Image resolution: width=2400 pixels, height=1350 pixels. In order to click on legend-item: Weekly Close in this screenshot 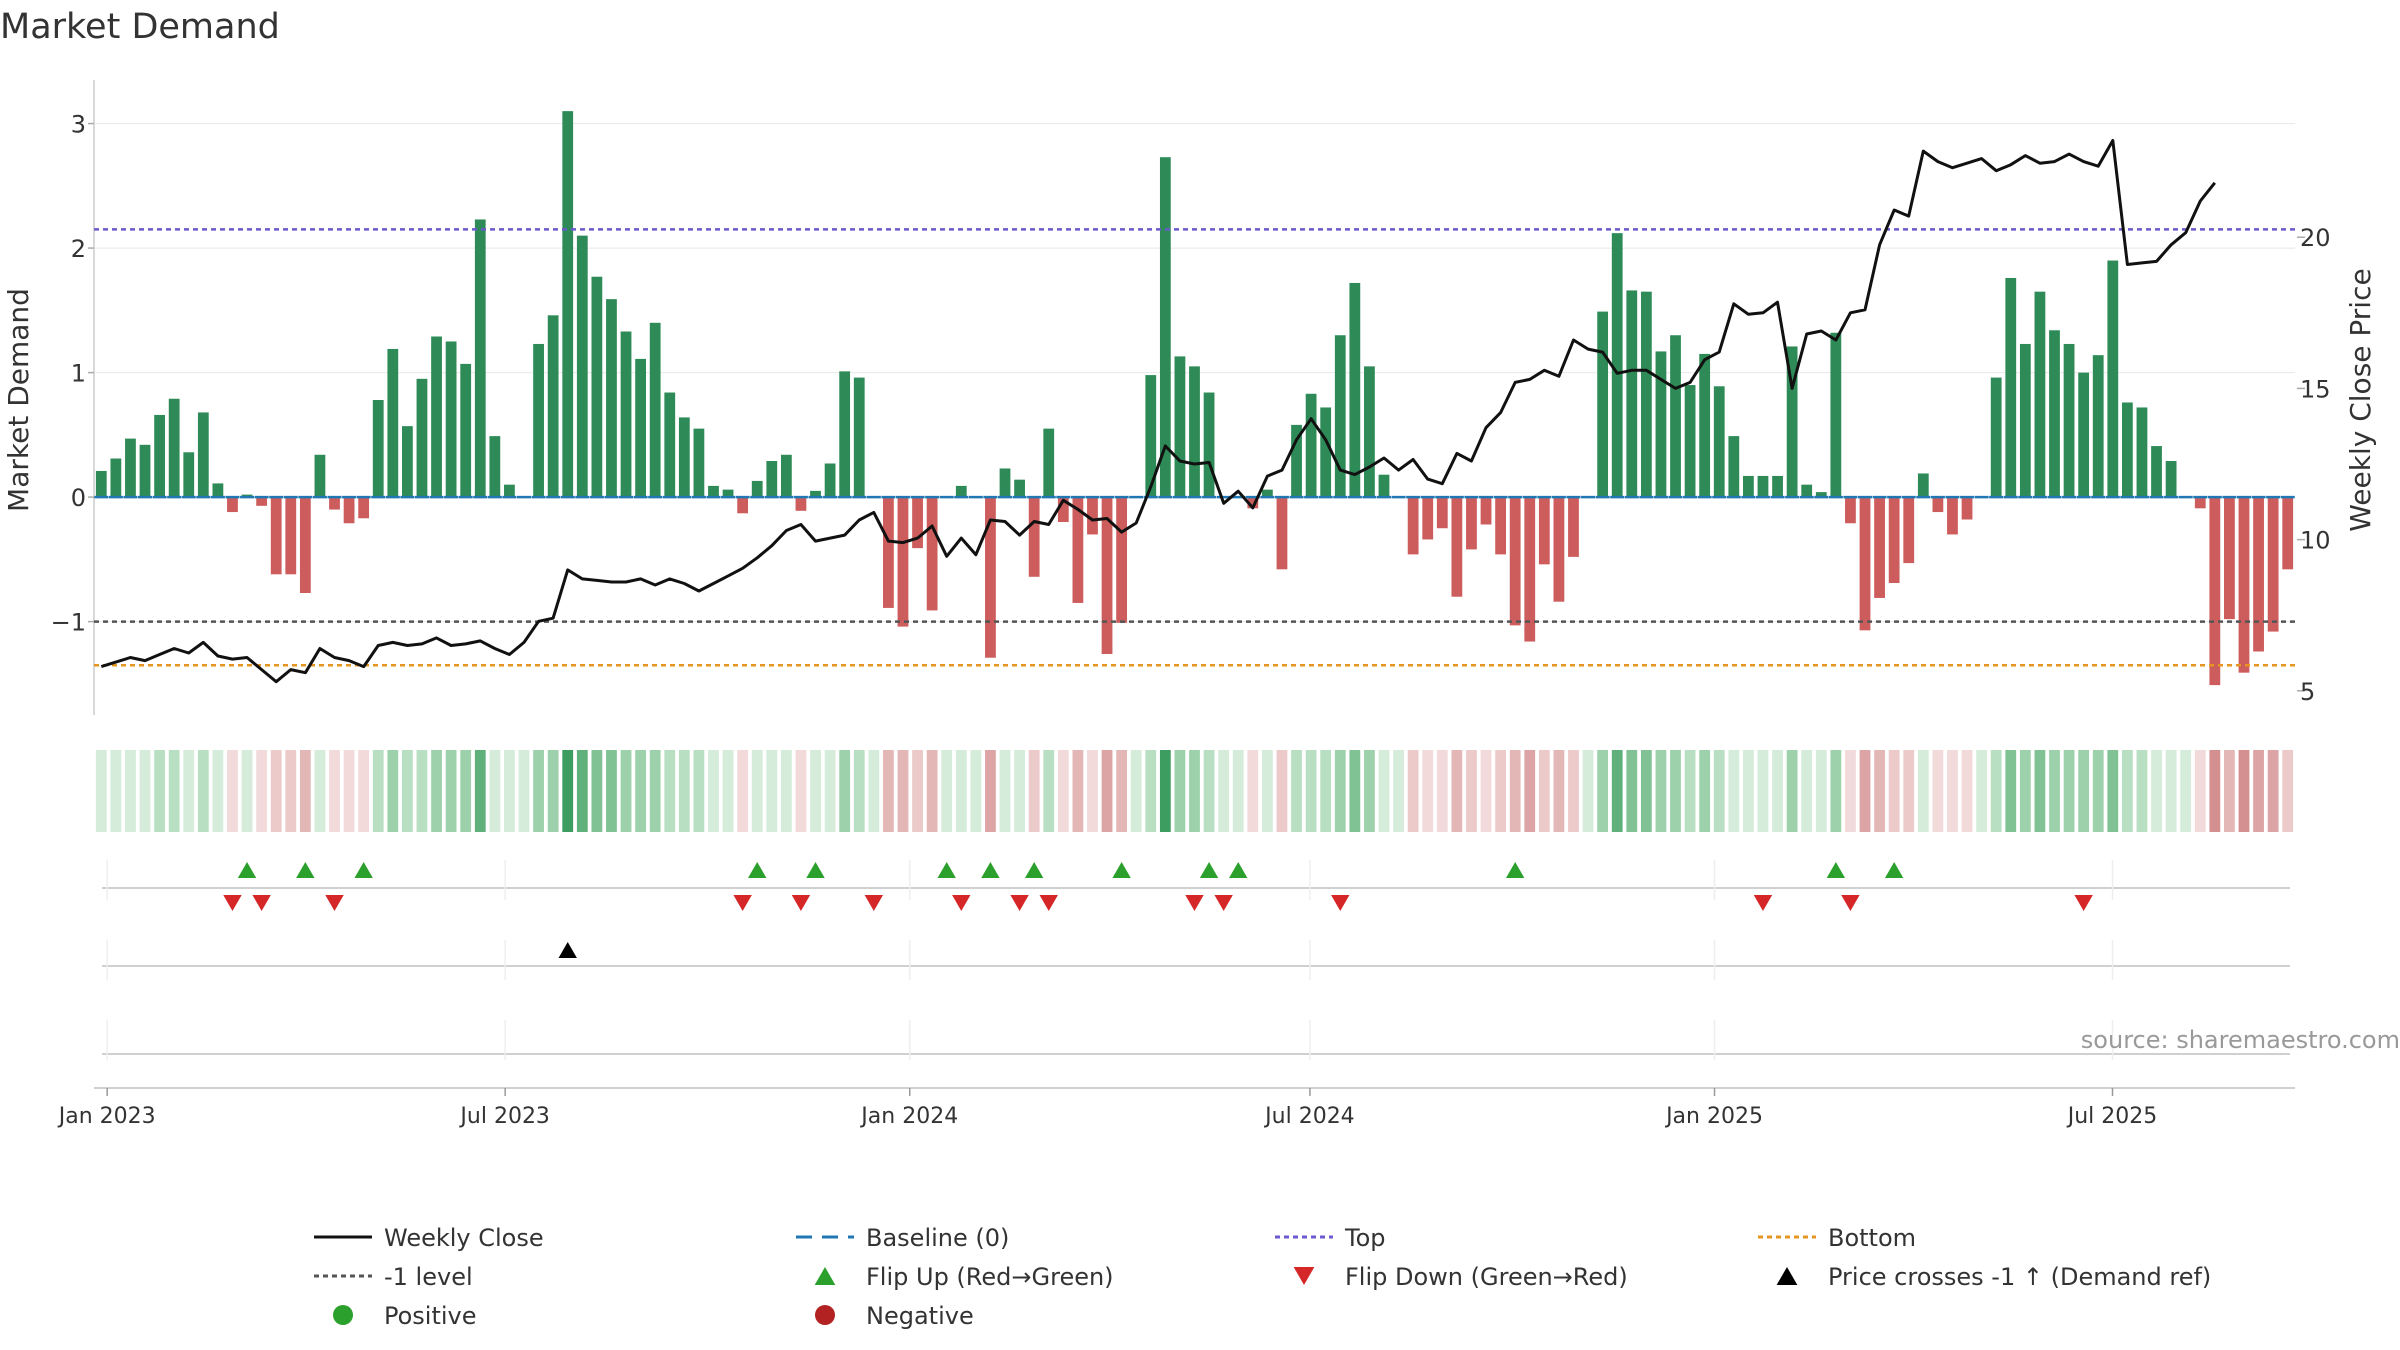, I will do `click(429, 1238)`.